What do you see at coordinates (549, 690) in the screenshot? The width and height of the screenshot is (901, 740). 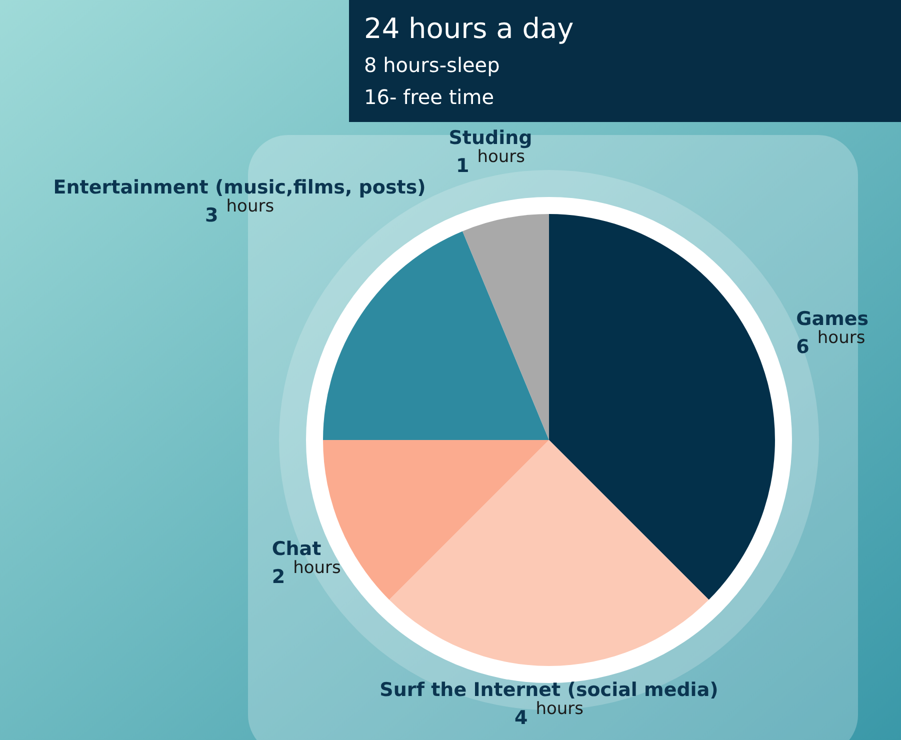 I see `slice-label: Surf the Internet (social media)` at bounding box center [549, 690].